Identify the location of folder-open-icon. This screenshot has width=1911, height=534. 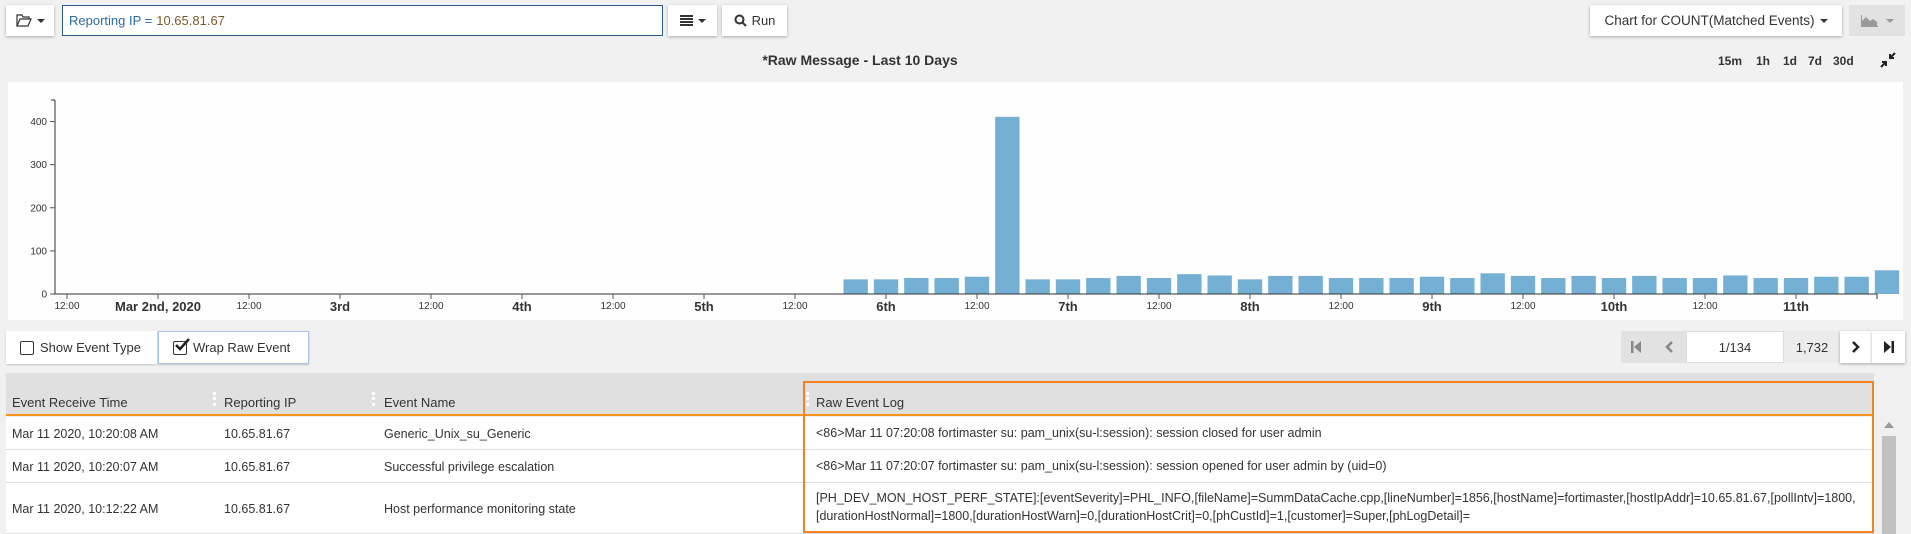
(23, 20).